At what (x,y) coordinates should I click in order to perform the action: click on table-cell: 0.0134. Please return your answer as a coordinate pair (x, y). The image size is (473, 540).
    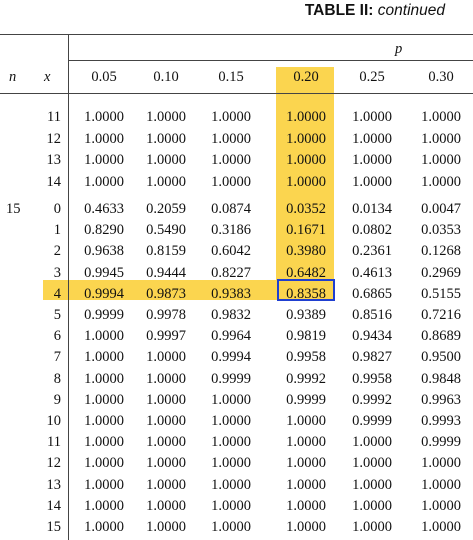
    Looking at the image, I should click on (372, 209).